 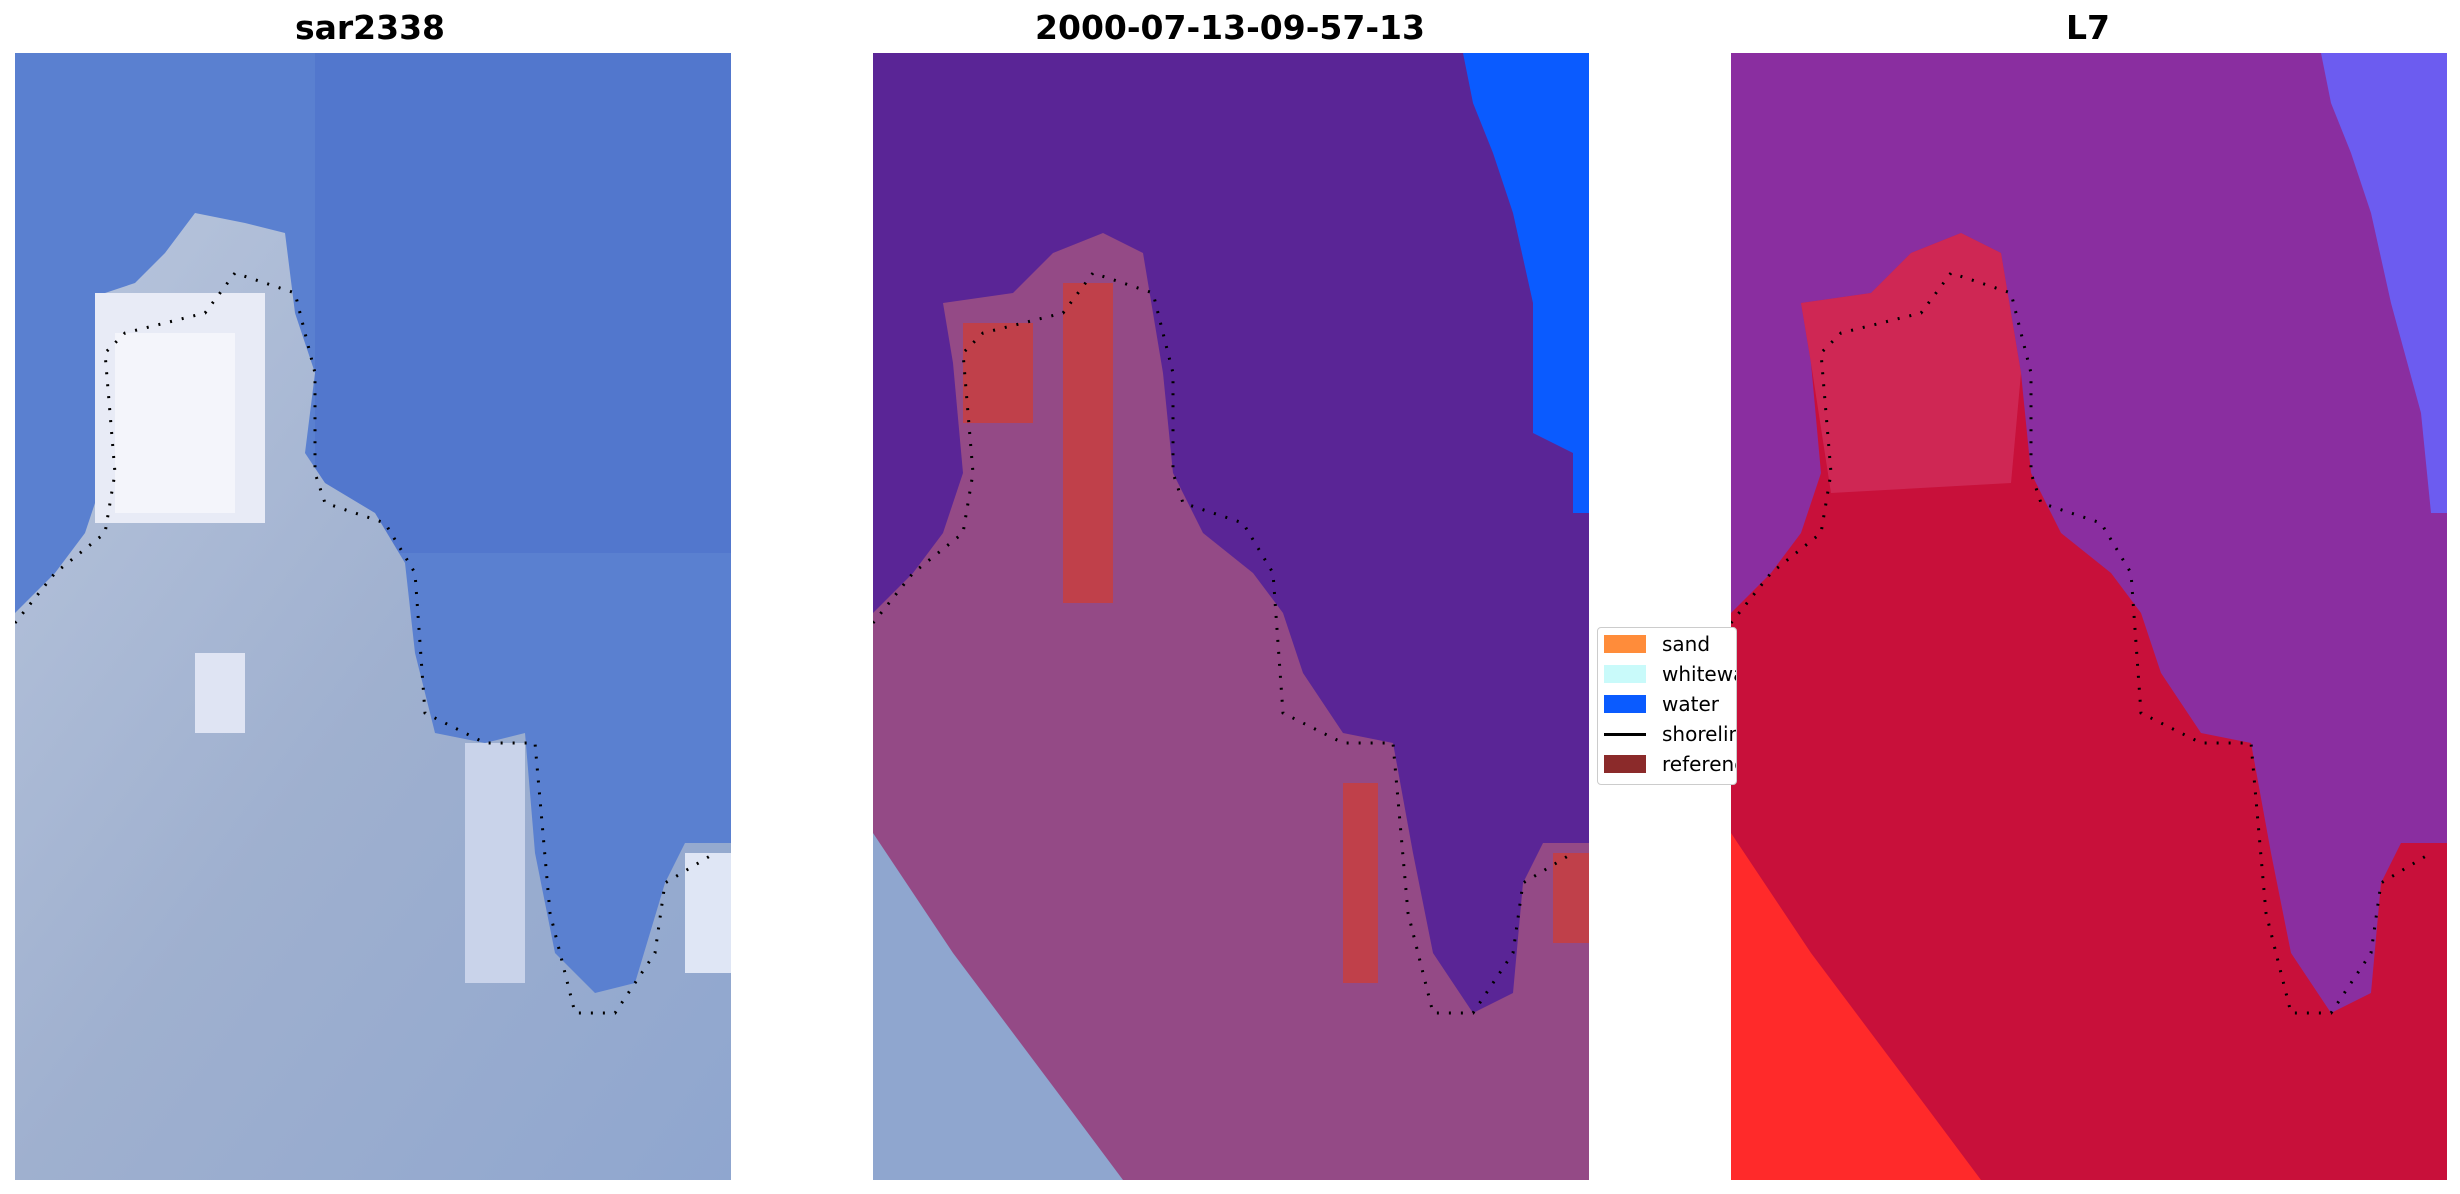 What do you see at coordinates (1625, 734) in the screenshot?
I see `shoreline-line-swatch` at bounding box center [1625, 734].